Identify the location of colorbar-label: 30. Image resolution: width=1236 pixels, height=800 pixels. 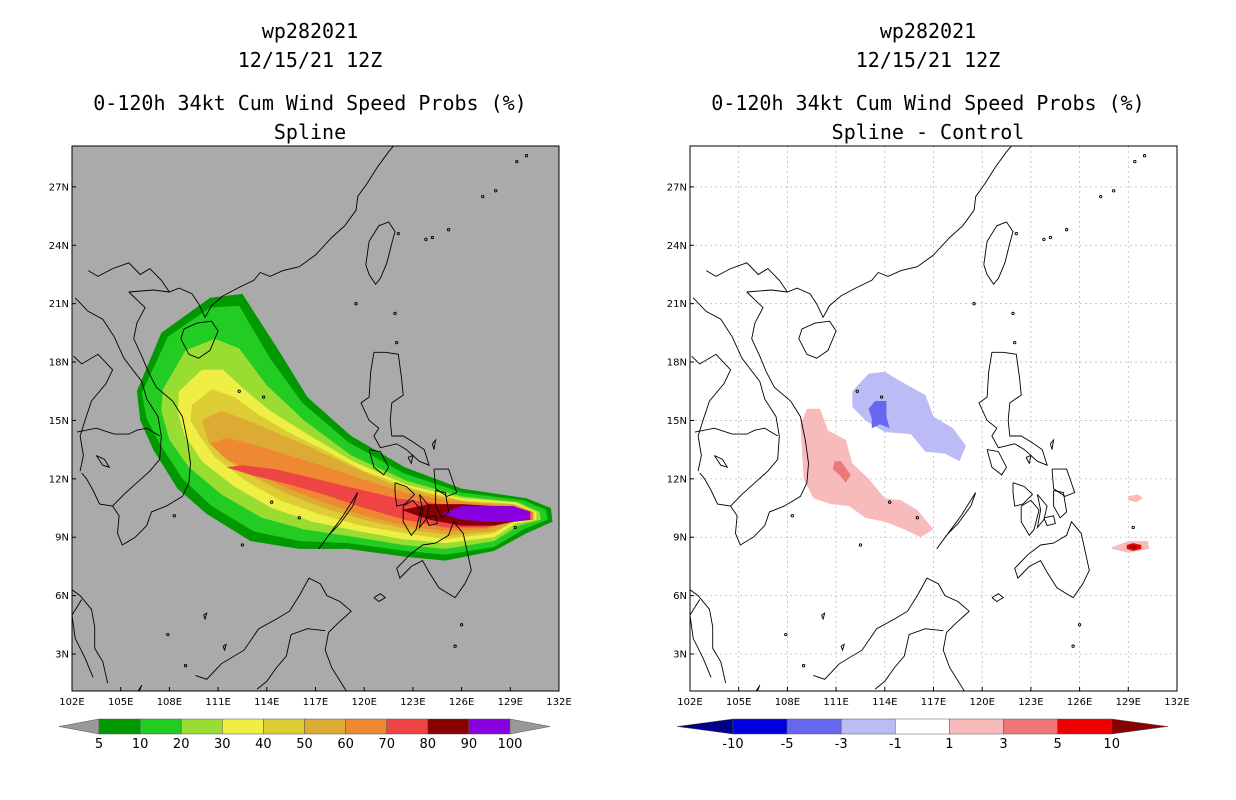
(222, 744).